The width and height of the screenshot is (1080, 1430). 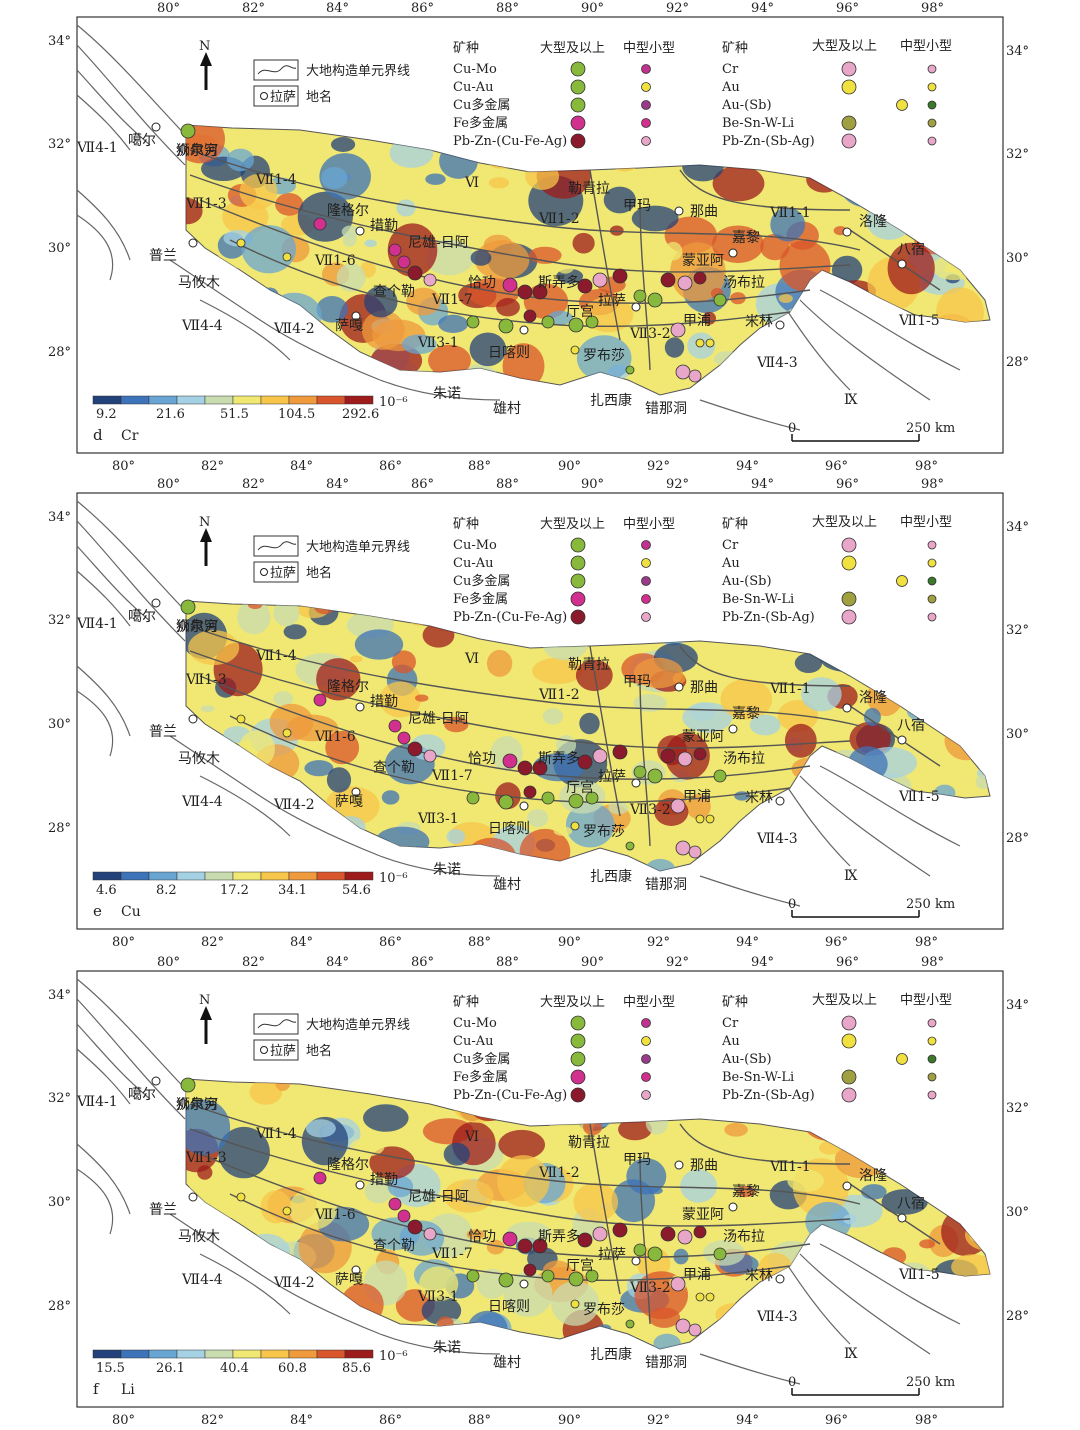 What do you see at coordinates (847, 484) in the screenshot?
I see `lon-tick-top: 96°` at bounding box center [847, 484].